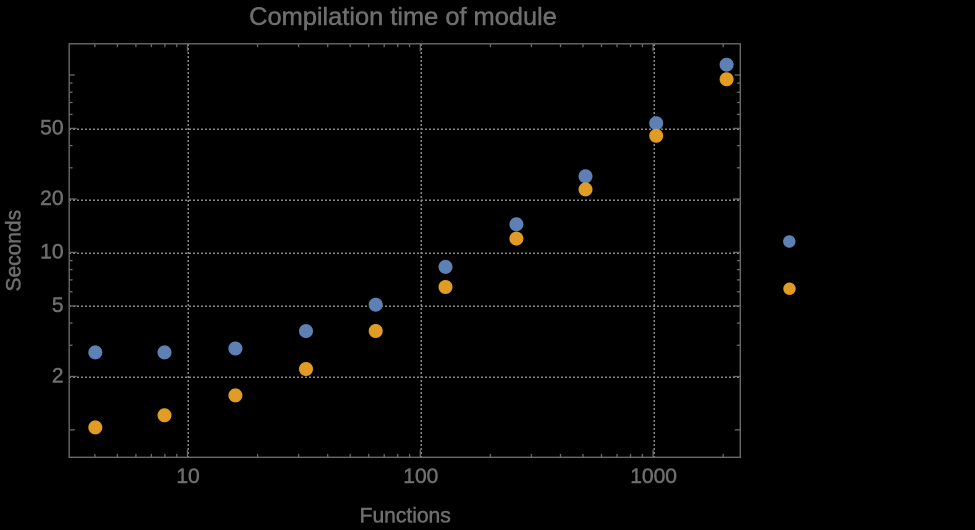 This screenshot has height=530, width=975. Describe the element at coordinates (420, 476) in the screenshot. I see `svg-text: 100` at that location.